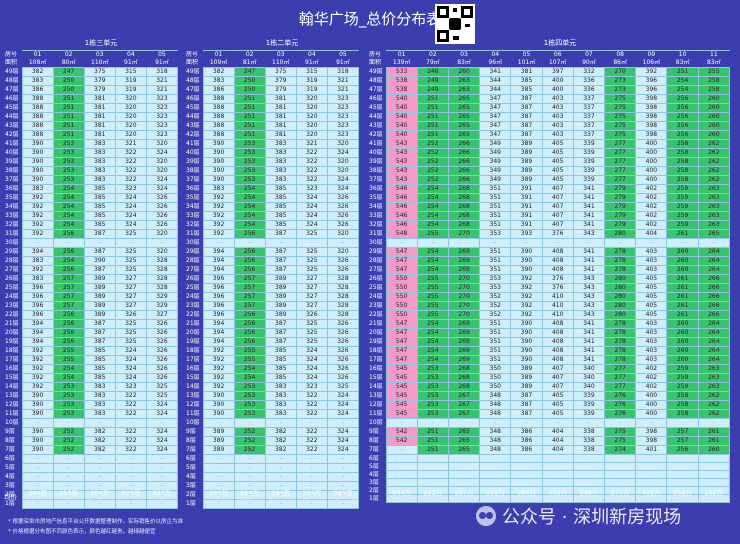 The width and height of the screenshot is (740, 544). I want to click on price-cell: 322, so click(130, 153).